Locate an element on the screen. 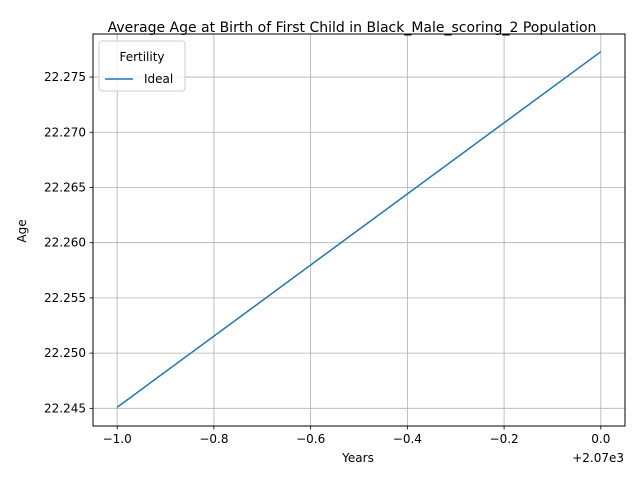 Image resolution: width=640 pixels, height=485 pixels. x-axis-label: Years is located at coordinates (357, 458).